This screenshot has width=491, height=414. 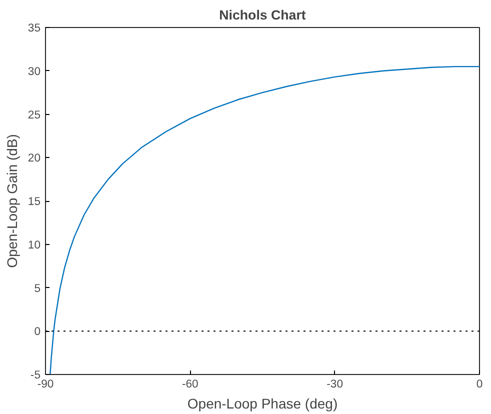 What do you see at coordinates (34, 245) in the screenshot?
I see `y-tick-label: 10` at bounding box center [34, 245].